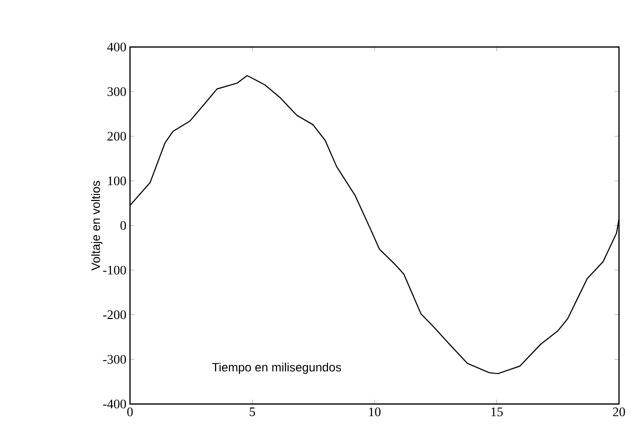 The height and width of the screenshot is (427, 632). Describe the element at coordinates (375, 412) in the screenshot. I see `x-tick-label: 10` at that location.